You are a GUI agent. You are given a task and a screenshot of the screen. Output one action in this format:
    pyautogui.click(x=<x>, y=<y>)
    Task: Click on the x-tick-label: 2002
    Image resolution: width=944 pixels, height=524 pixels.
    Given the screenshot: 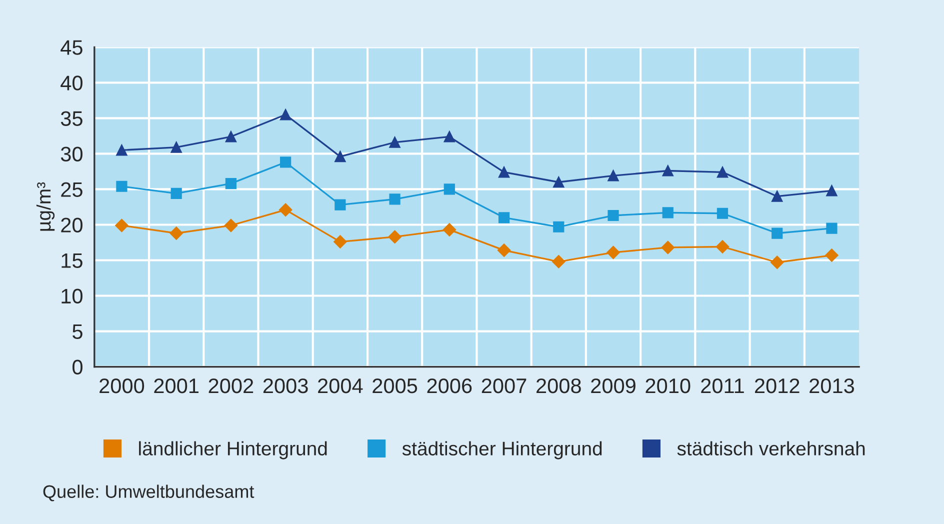 What is the action you would take?
    pyautogui.click(x=231, y=386)
    